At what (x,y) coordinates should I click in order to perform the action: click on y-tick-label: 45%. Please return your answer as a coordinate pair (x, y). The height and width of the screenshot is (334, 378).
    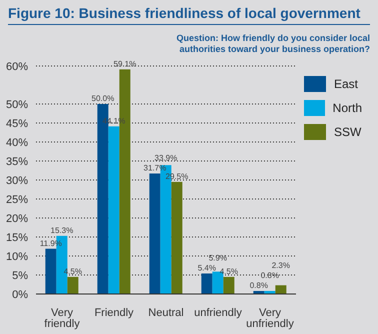
    Looking at the image, I should click on (17, 124).